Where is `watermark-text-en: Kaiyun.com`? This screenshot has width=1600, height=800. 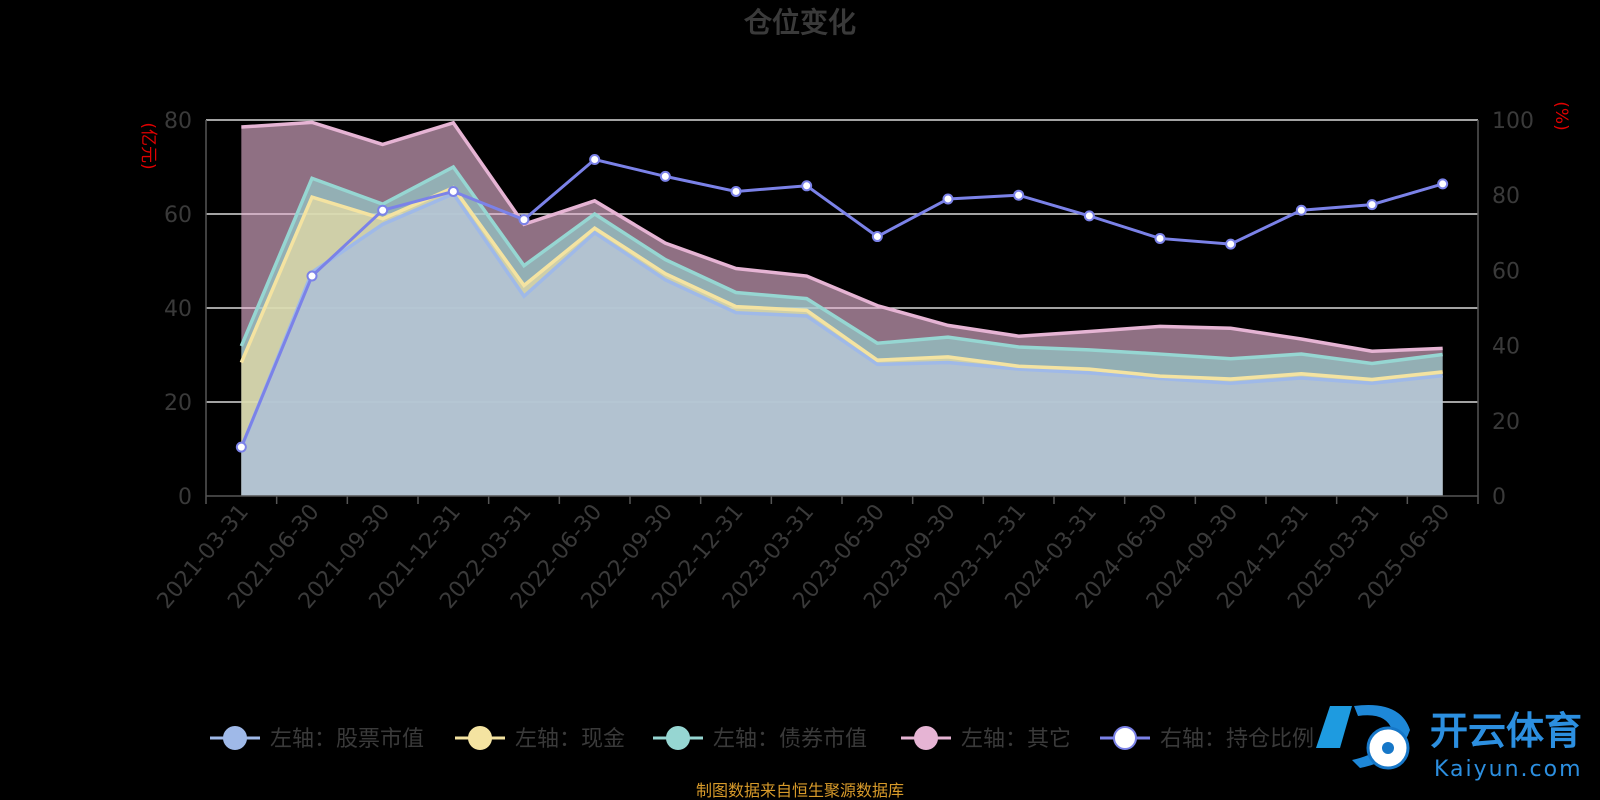
watermark-text-en: Kaiyun.com is located at coordinates (1508, 769).